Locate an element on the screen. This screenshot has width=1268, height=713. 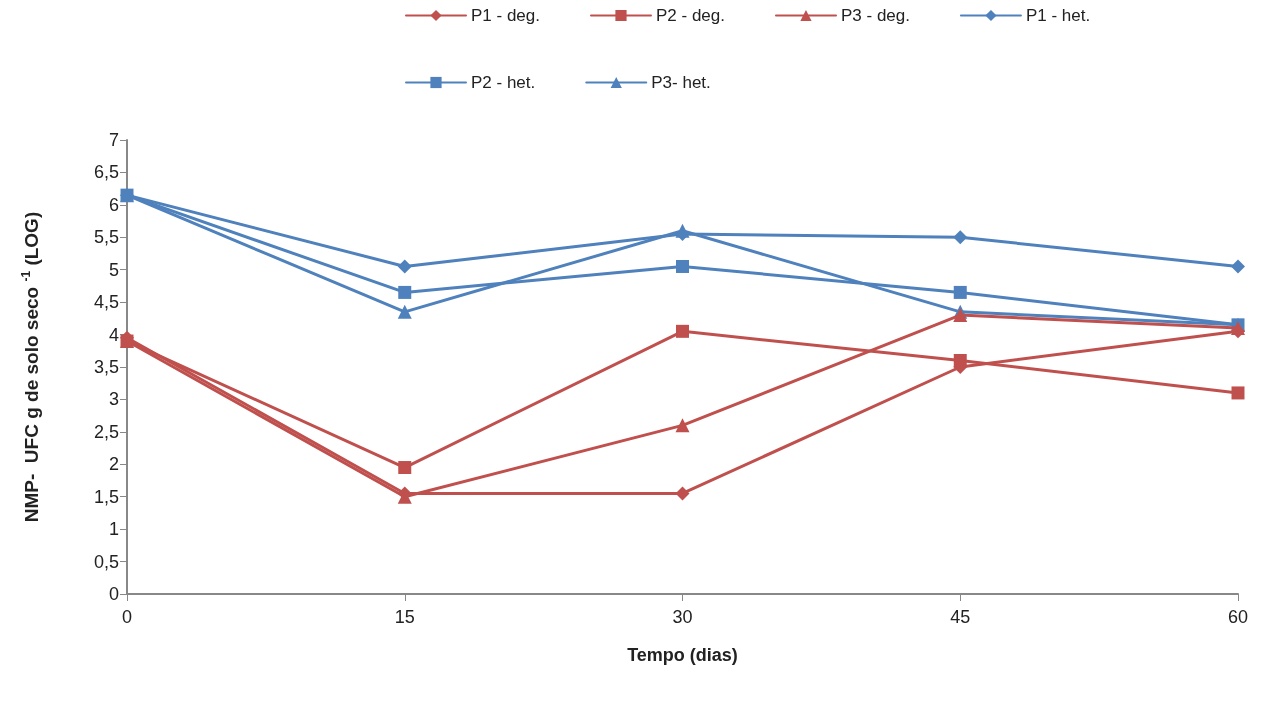
x-tick-label: 45 is located at coordinates (960, 617).